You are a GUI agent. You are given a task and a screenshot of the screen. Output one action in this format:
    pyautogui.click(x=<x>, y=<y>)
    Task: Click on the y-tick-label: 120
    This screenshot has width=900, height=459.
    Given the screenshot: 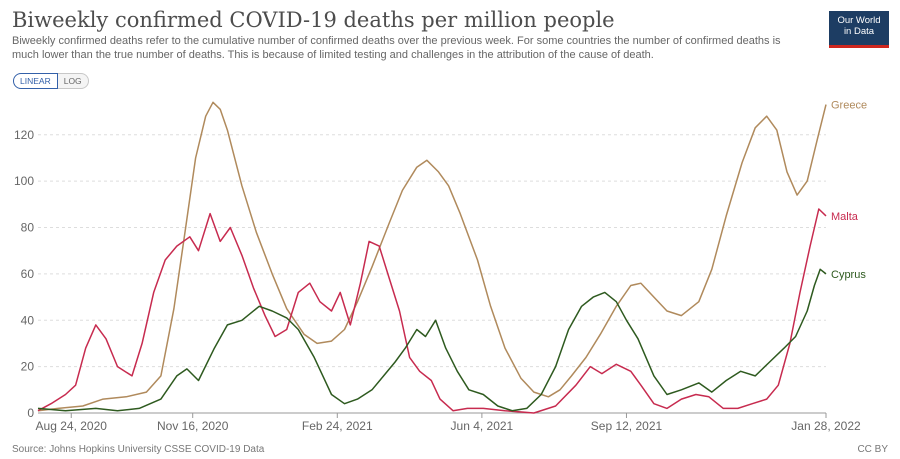 What is the action you would take?
    pyautogui.click(x=24, y=135)
    